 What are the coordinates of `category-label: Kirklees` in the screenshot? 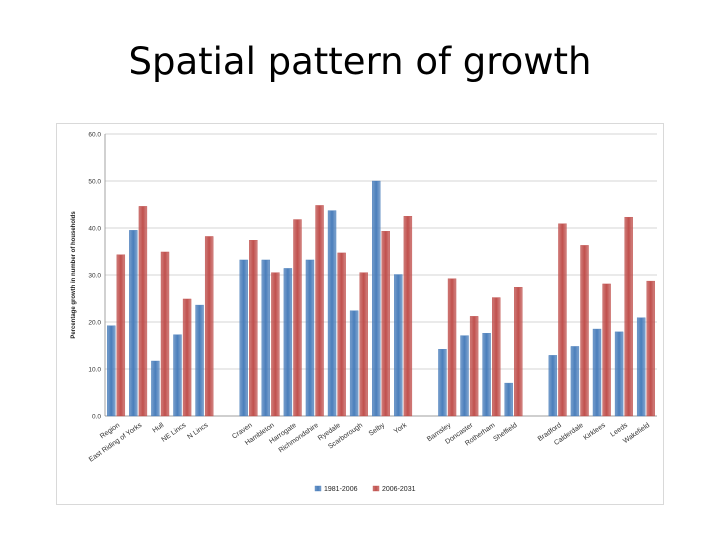 It's located at (595, 432).